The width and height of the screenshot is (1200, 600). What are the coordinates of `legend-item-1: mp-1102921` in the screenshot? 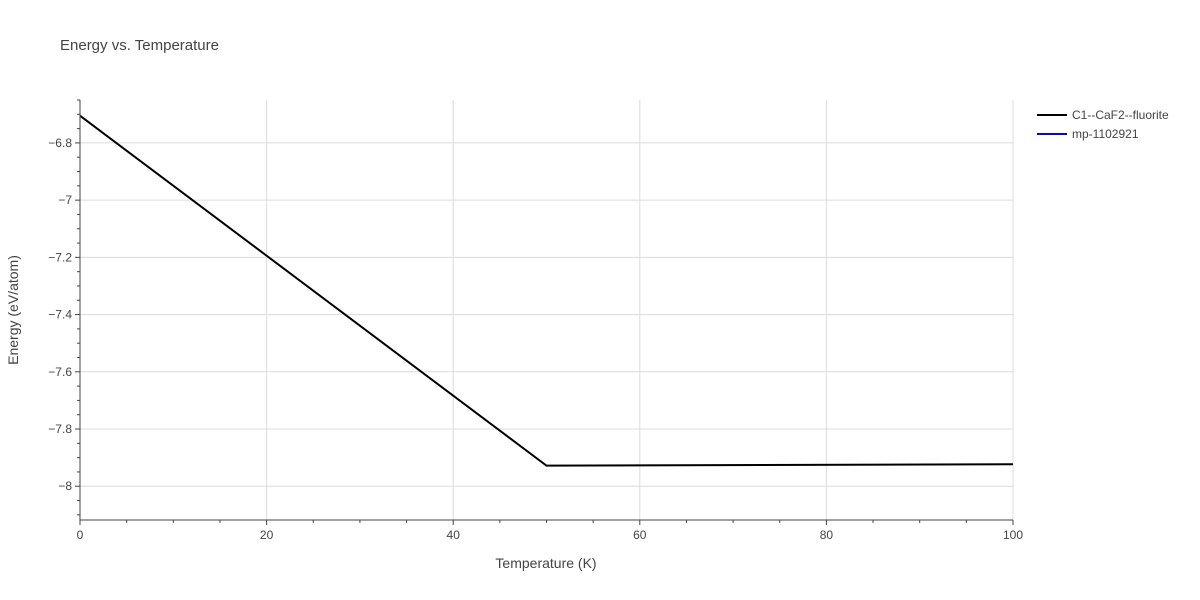 It's located at (1088, 134).